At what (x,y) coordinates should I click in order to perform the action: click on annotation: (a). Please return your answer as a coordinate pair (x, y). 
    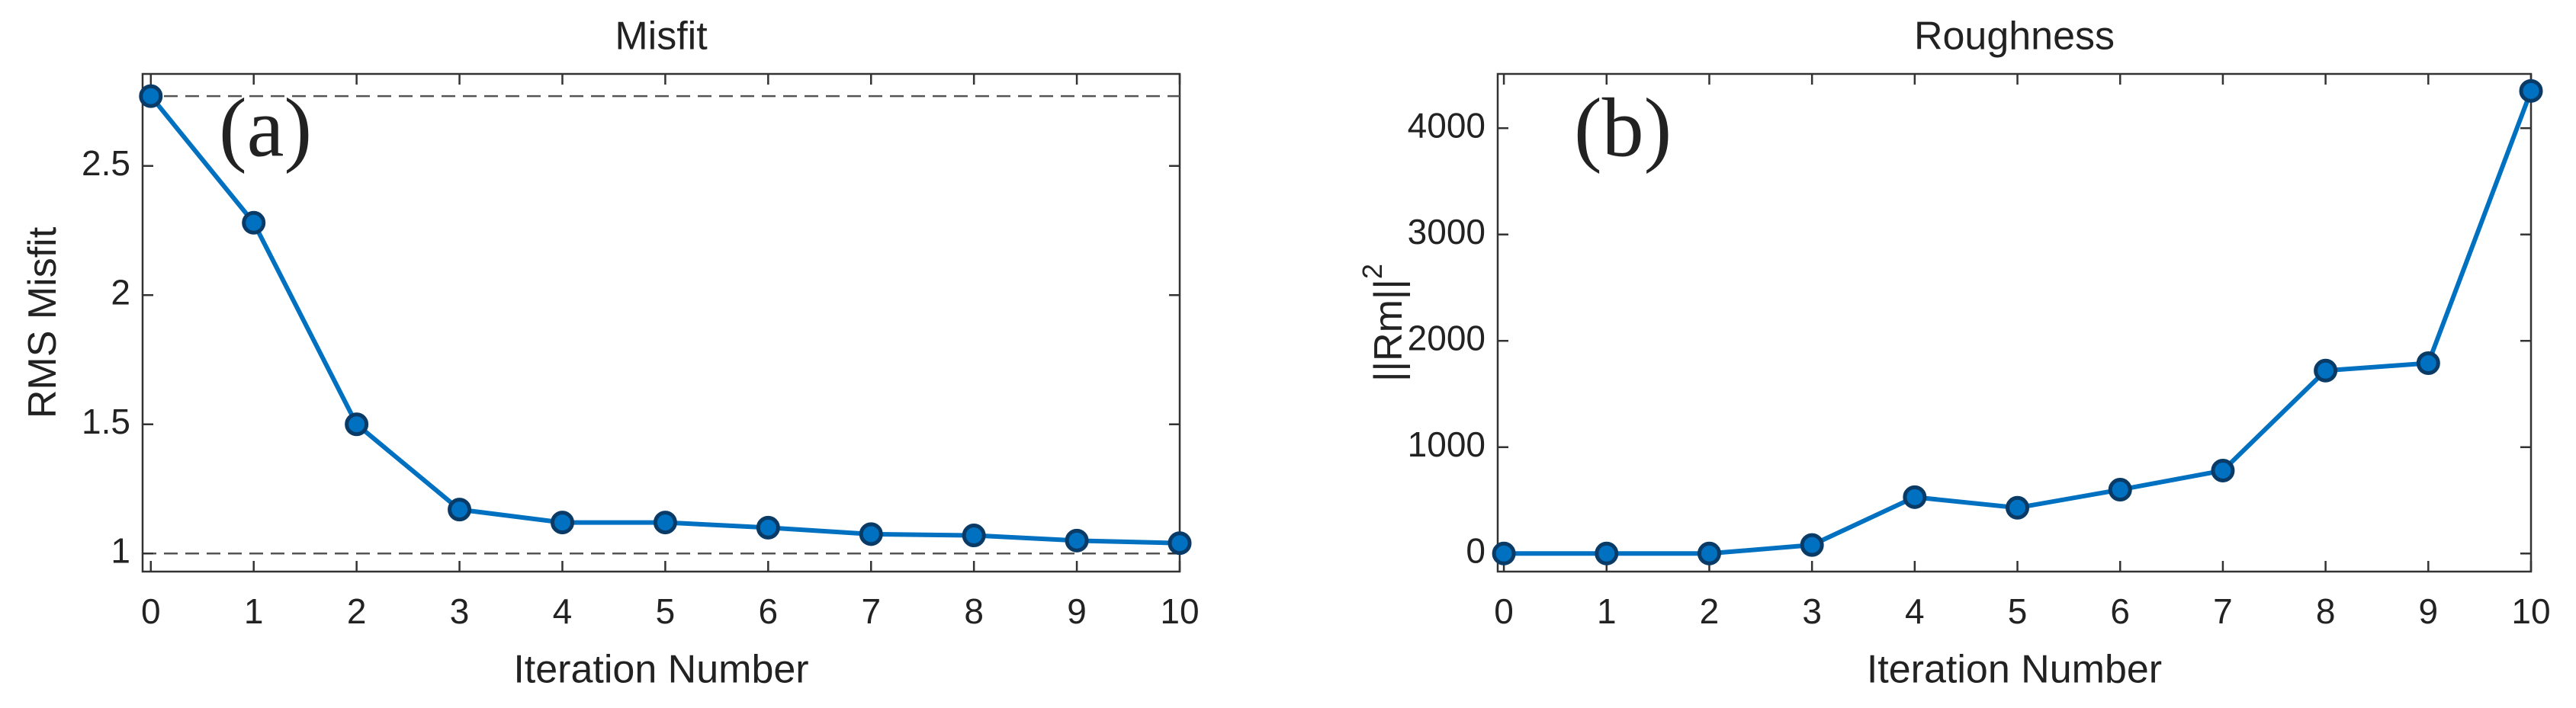
    Looking at the image, I should click on (265, 127).